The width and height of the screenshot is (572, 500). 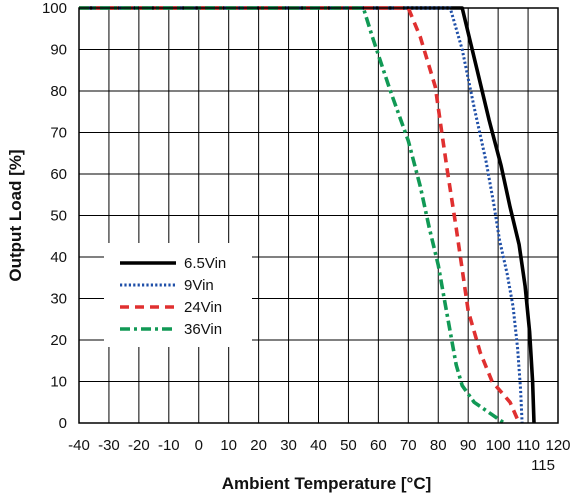 I want to click on x-tick-label: -40, so click(x=79, y=445).